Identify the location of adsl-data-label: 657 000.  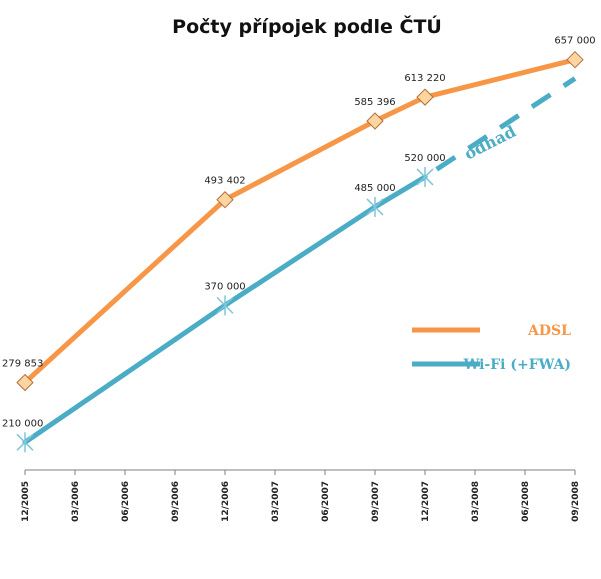
(574, 41).